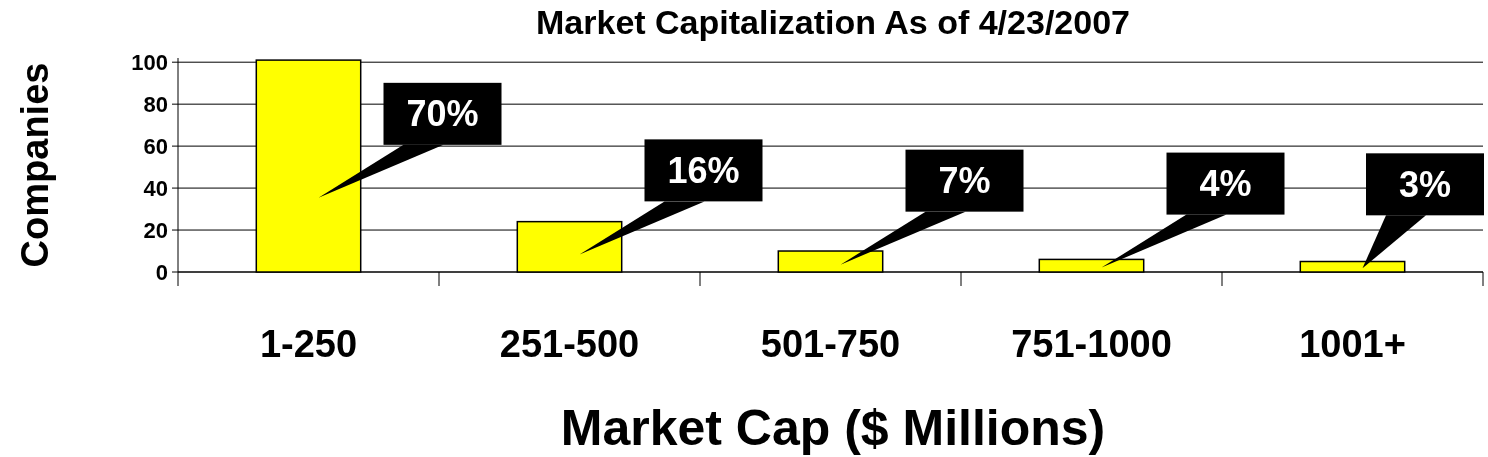 The width and height of the screenshot is (1488, 457). I want to click on chart-title: Market Capitalization As of 4/23/2007, so click(833, 22).